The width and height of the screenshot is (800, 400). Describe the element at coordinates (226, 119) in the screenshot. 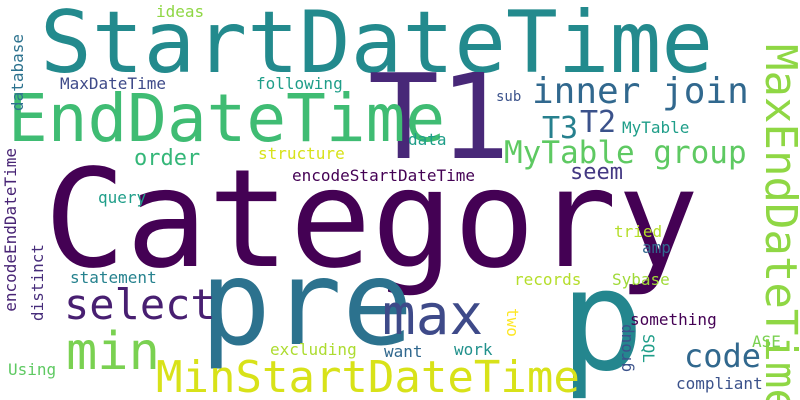

I see `word-end-date-time: EndDateTime` at that location.